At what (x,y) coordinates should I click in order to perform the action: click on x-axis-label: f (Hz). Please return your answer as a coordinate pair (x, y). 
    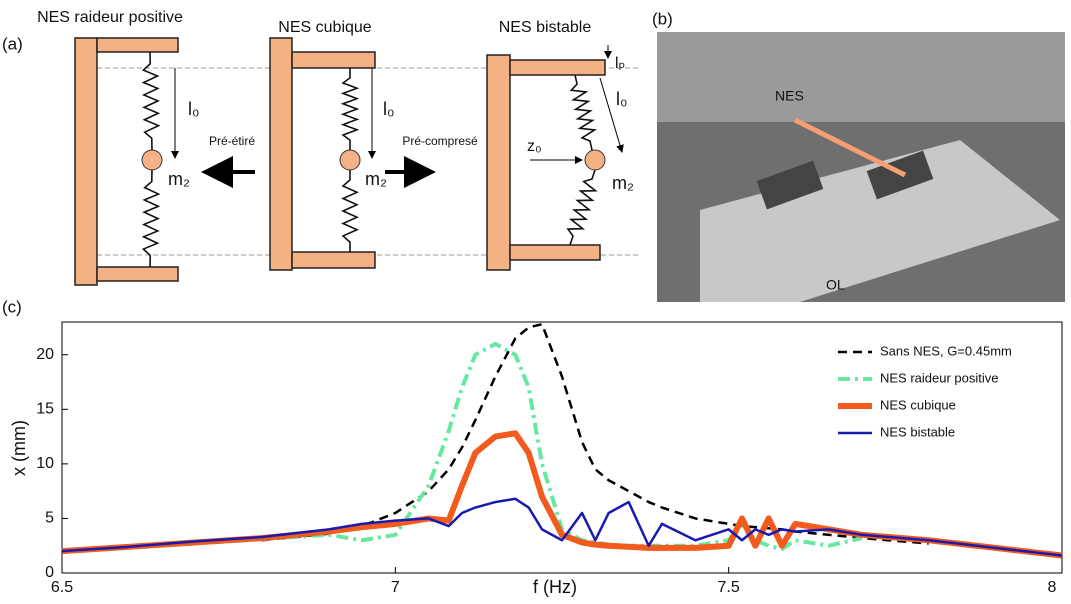
    Looking at the image, I should click on (555, 587).